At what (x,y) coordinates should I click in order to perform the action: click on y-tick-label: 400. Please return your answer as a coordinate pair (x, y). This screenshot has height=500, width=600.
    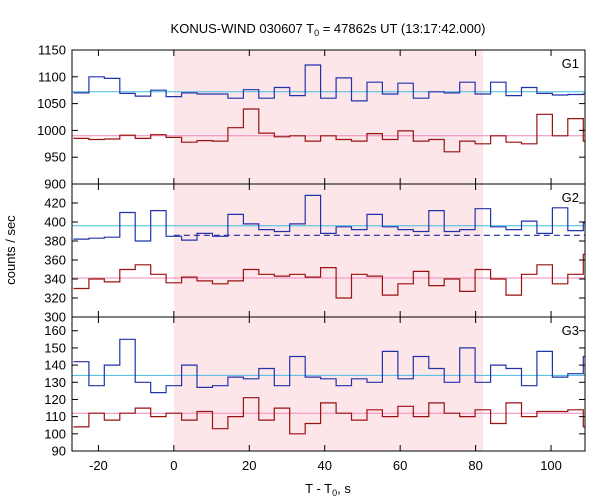
    Looking at the image, I should click on (55, 222).